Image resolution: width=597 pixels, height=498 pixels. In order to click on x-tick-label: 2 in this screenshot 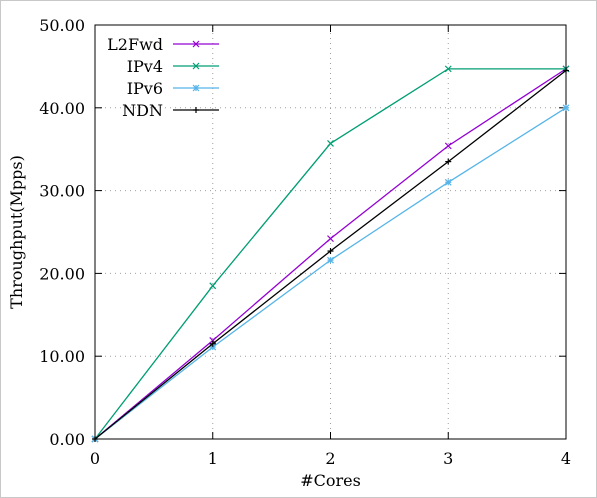, I will do `click(330, 458)`.